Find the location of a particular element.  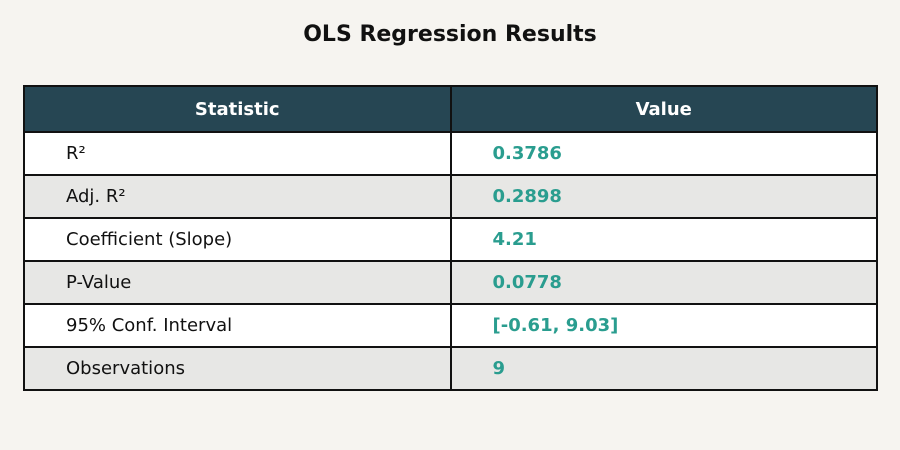

table-row: R² 0.3786 is located at coordinates (450, 153).